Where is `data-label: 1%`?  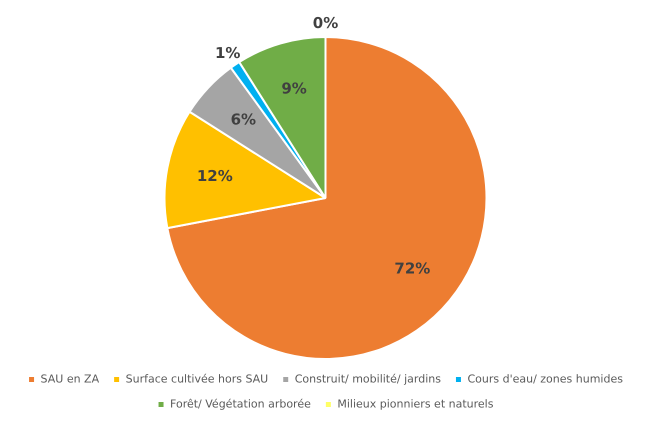
data-label: 1% is located at coordinates (227, 53).